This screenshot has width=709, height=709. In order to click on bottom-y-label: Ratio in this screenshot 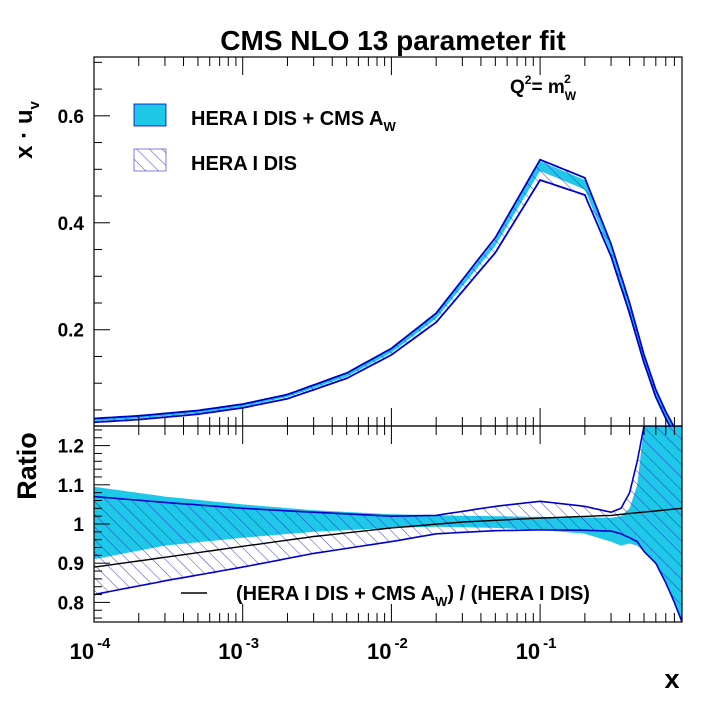, I will do `click(27, 466)`.